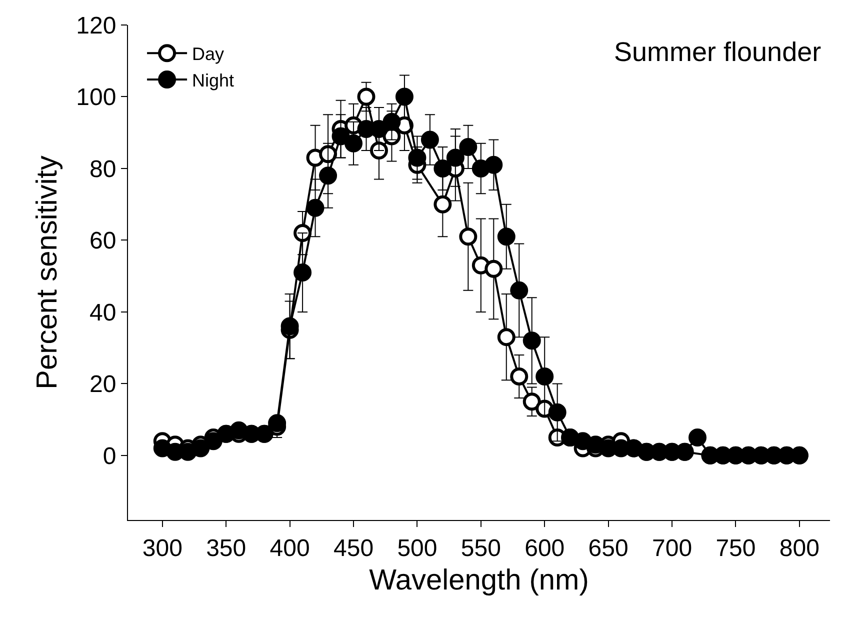 The image size is (843, 621). What do you see at coordinates (736, 548) in the screenshot?
I see `x-tick-label: 750` at bounding box center [736, 548].